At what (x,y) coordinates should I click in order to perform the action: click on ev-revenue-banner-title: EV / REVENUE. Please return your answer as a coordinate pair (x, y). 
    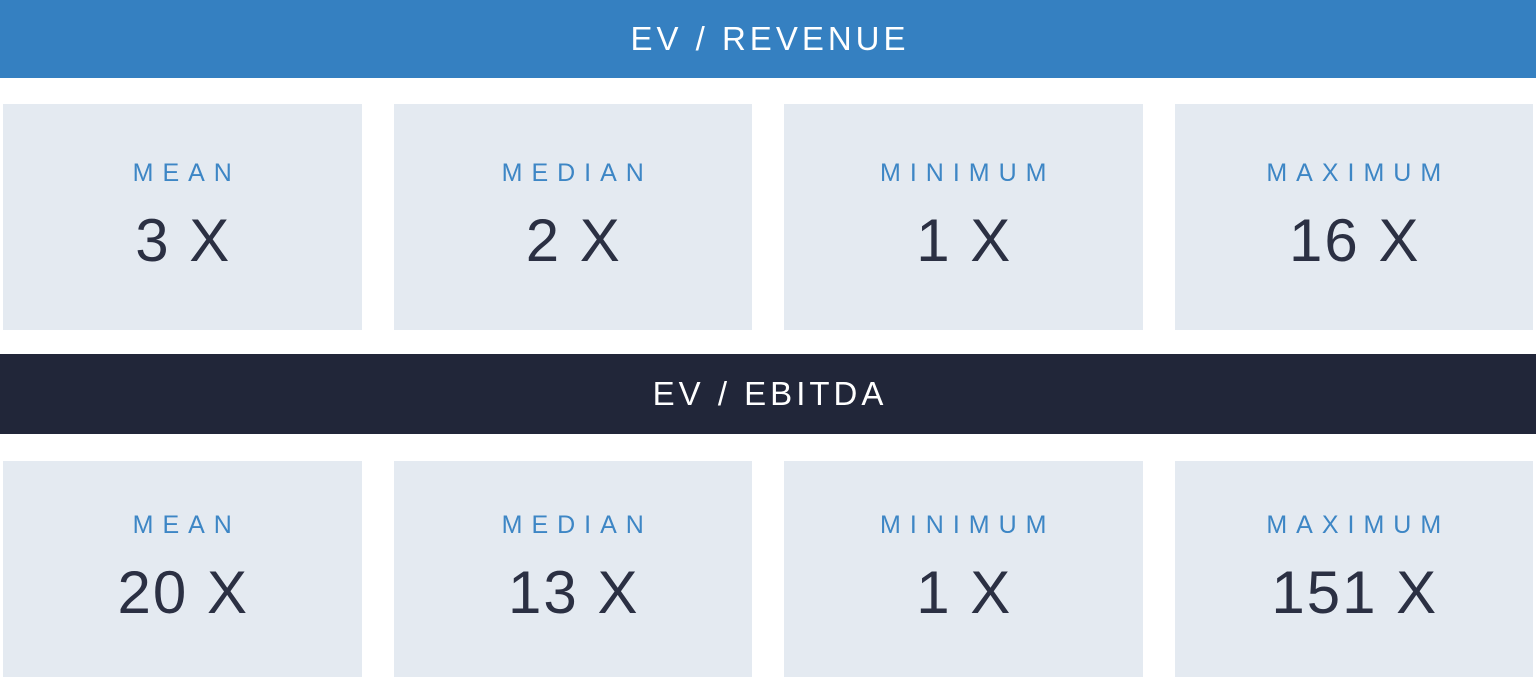
    Looking at the image, I should click on (770, 38).